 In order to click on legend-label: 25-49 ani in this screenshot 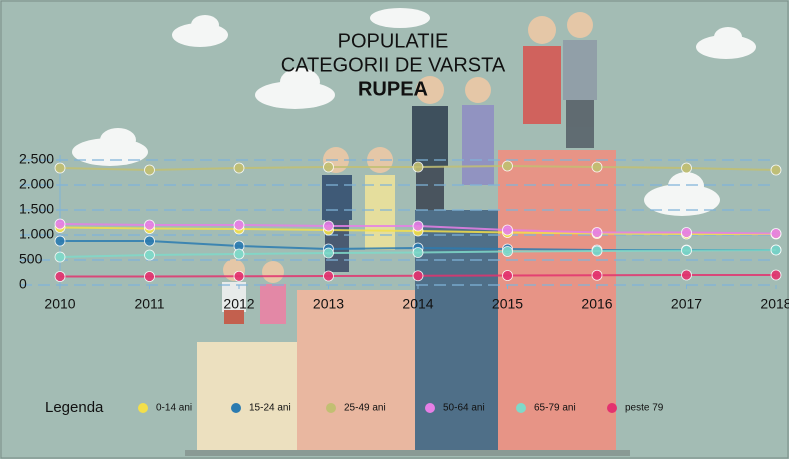, I will do `click(365, 408)`.